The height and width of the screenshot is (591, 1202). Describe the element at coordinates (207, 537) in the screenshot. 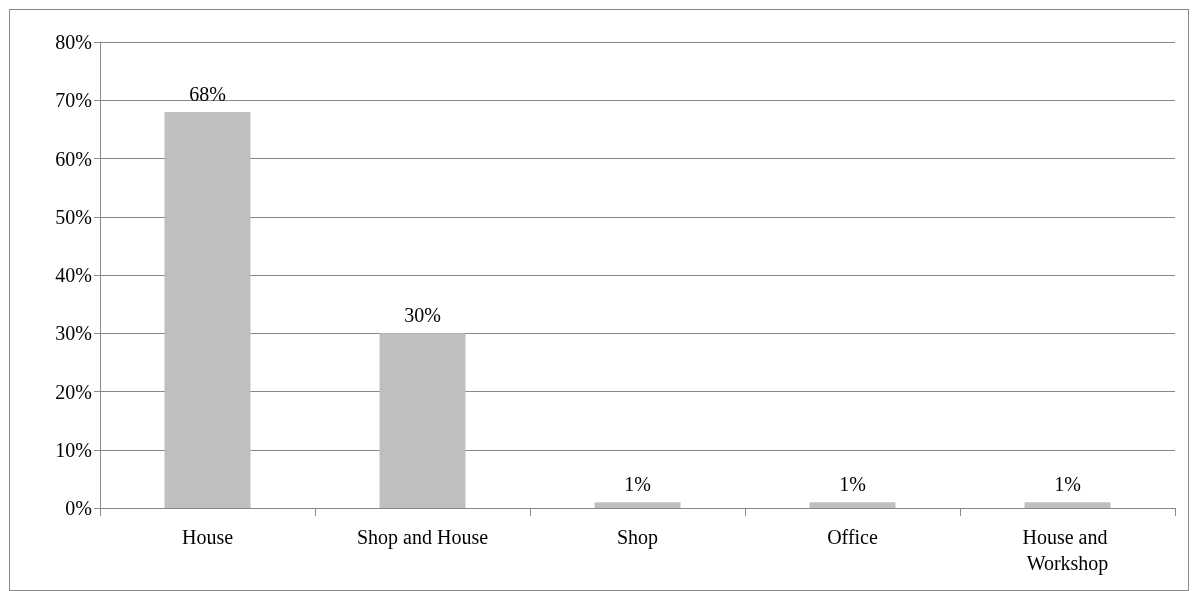

I see `x-tick-label: House` at that location.